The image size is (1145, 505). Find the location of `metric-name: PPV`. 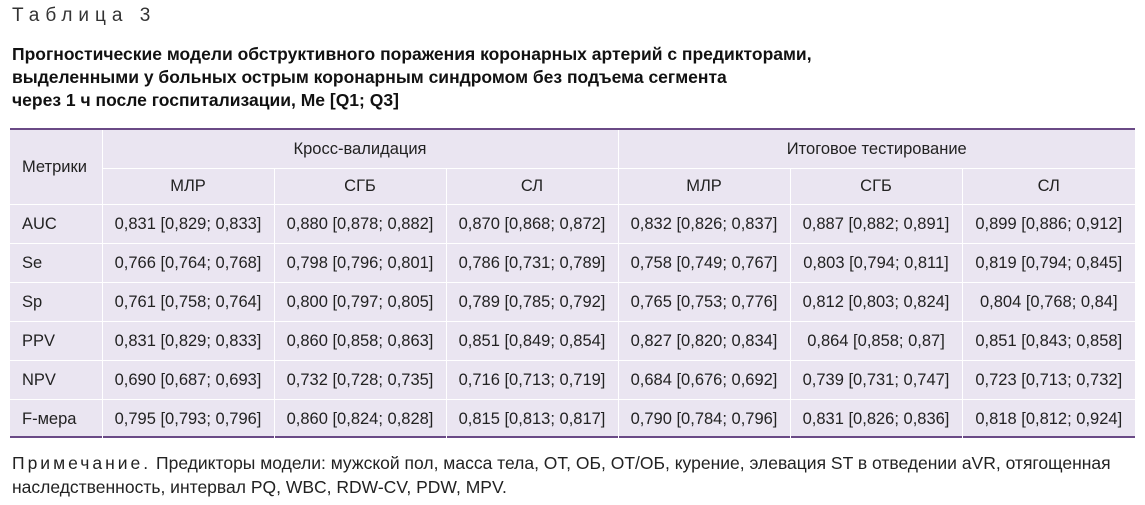

metric-name: PPV is located at coordinates (56, 341).